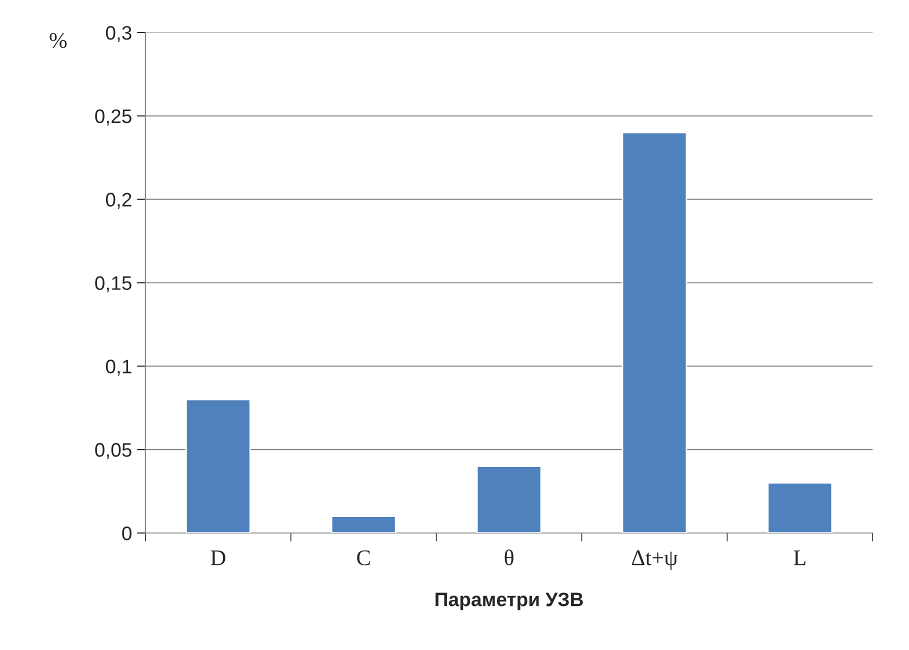 The width and height of the screenshot is (909, 650). Describe the element at coordinates (119, 200) in the screenshot. I see `y-tick-label: 0,2` at that location.